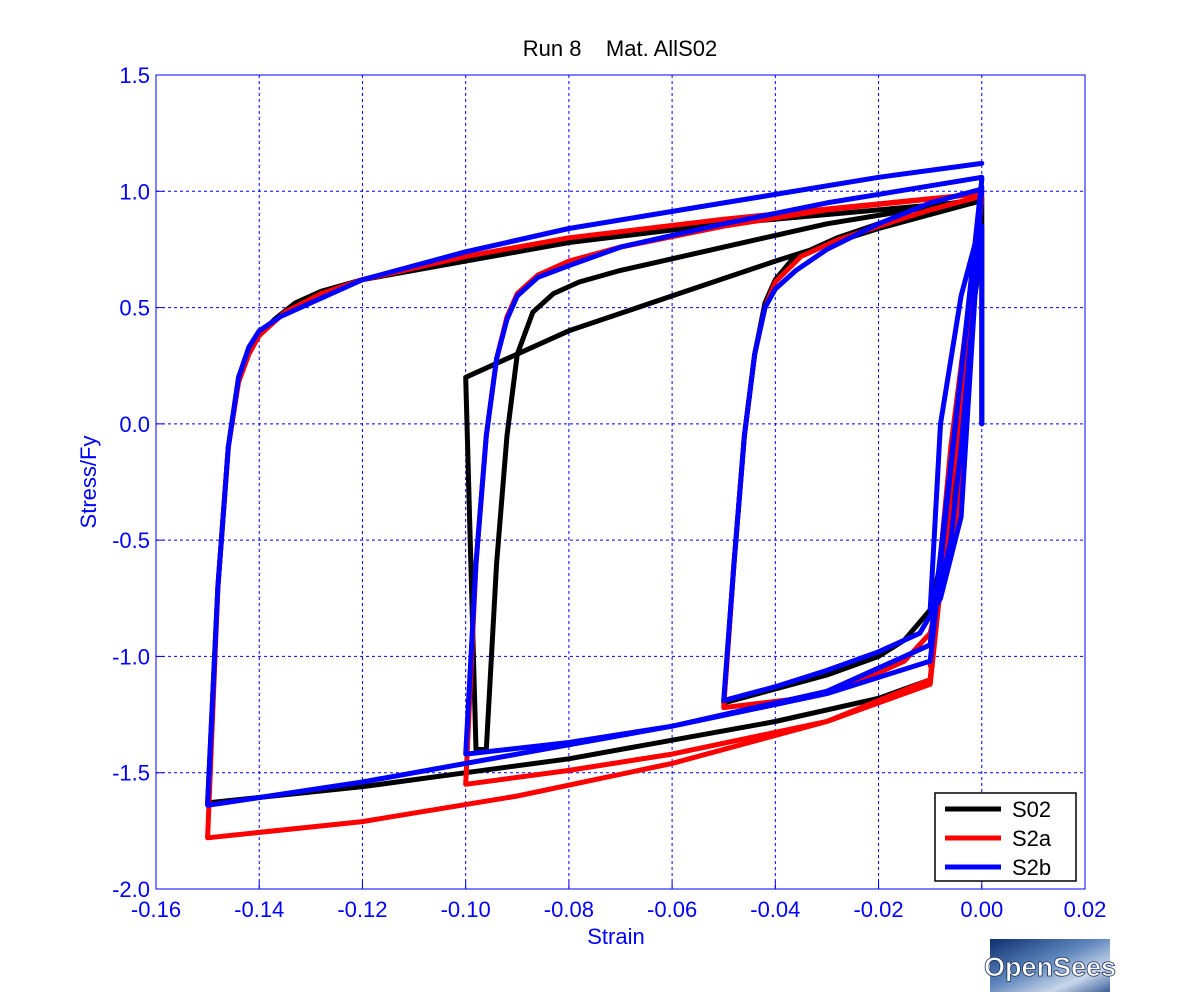  What do you see at coordinates (981, 909) in the screenshot?
I see `x-tick-label: 0.00` at bounding box center [981, 909].